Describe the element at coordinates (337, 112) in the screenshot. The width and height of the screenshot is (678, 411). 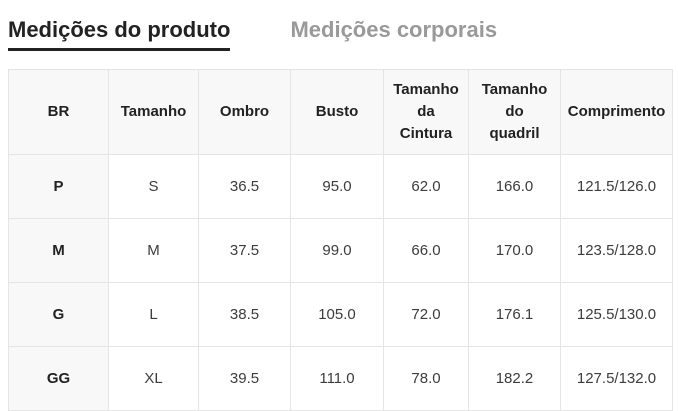
I see `col-header-busto: Busto` at that location.